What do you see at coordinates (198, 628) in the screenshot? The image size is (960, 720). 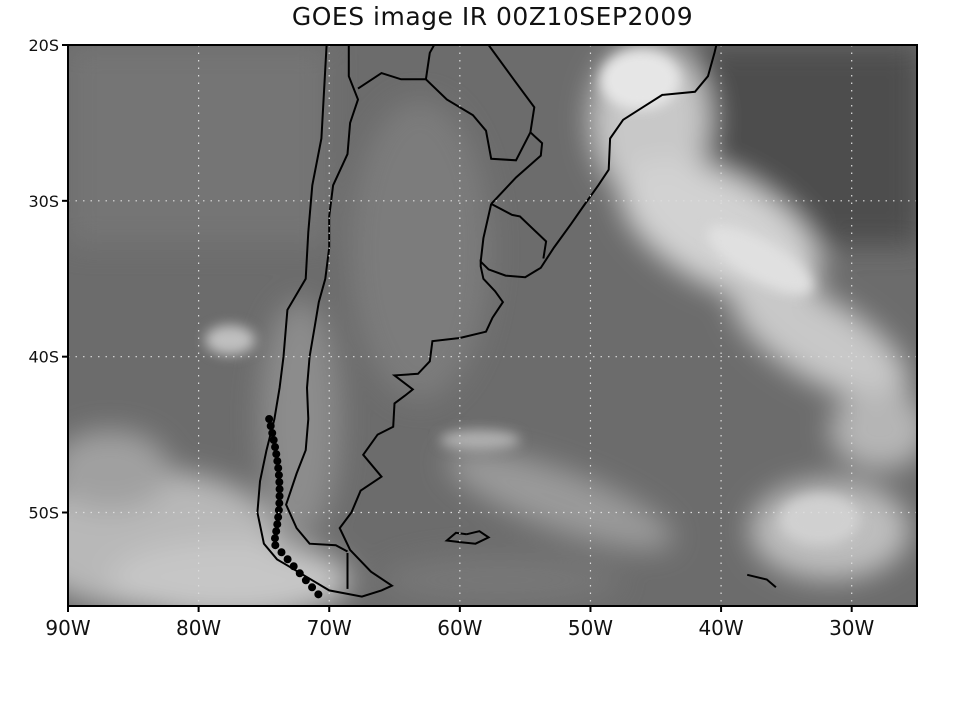 I see `x-tick-label: 80W` at bounding box center [198, 628].